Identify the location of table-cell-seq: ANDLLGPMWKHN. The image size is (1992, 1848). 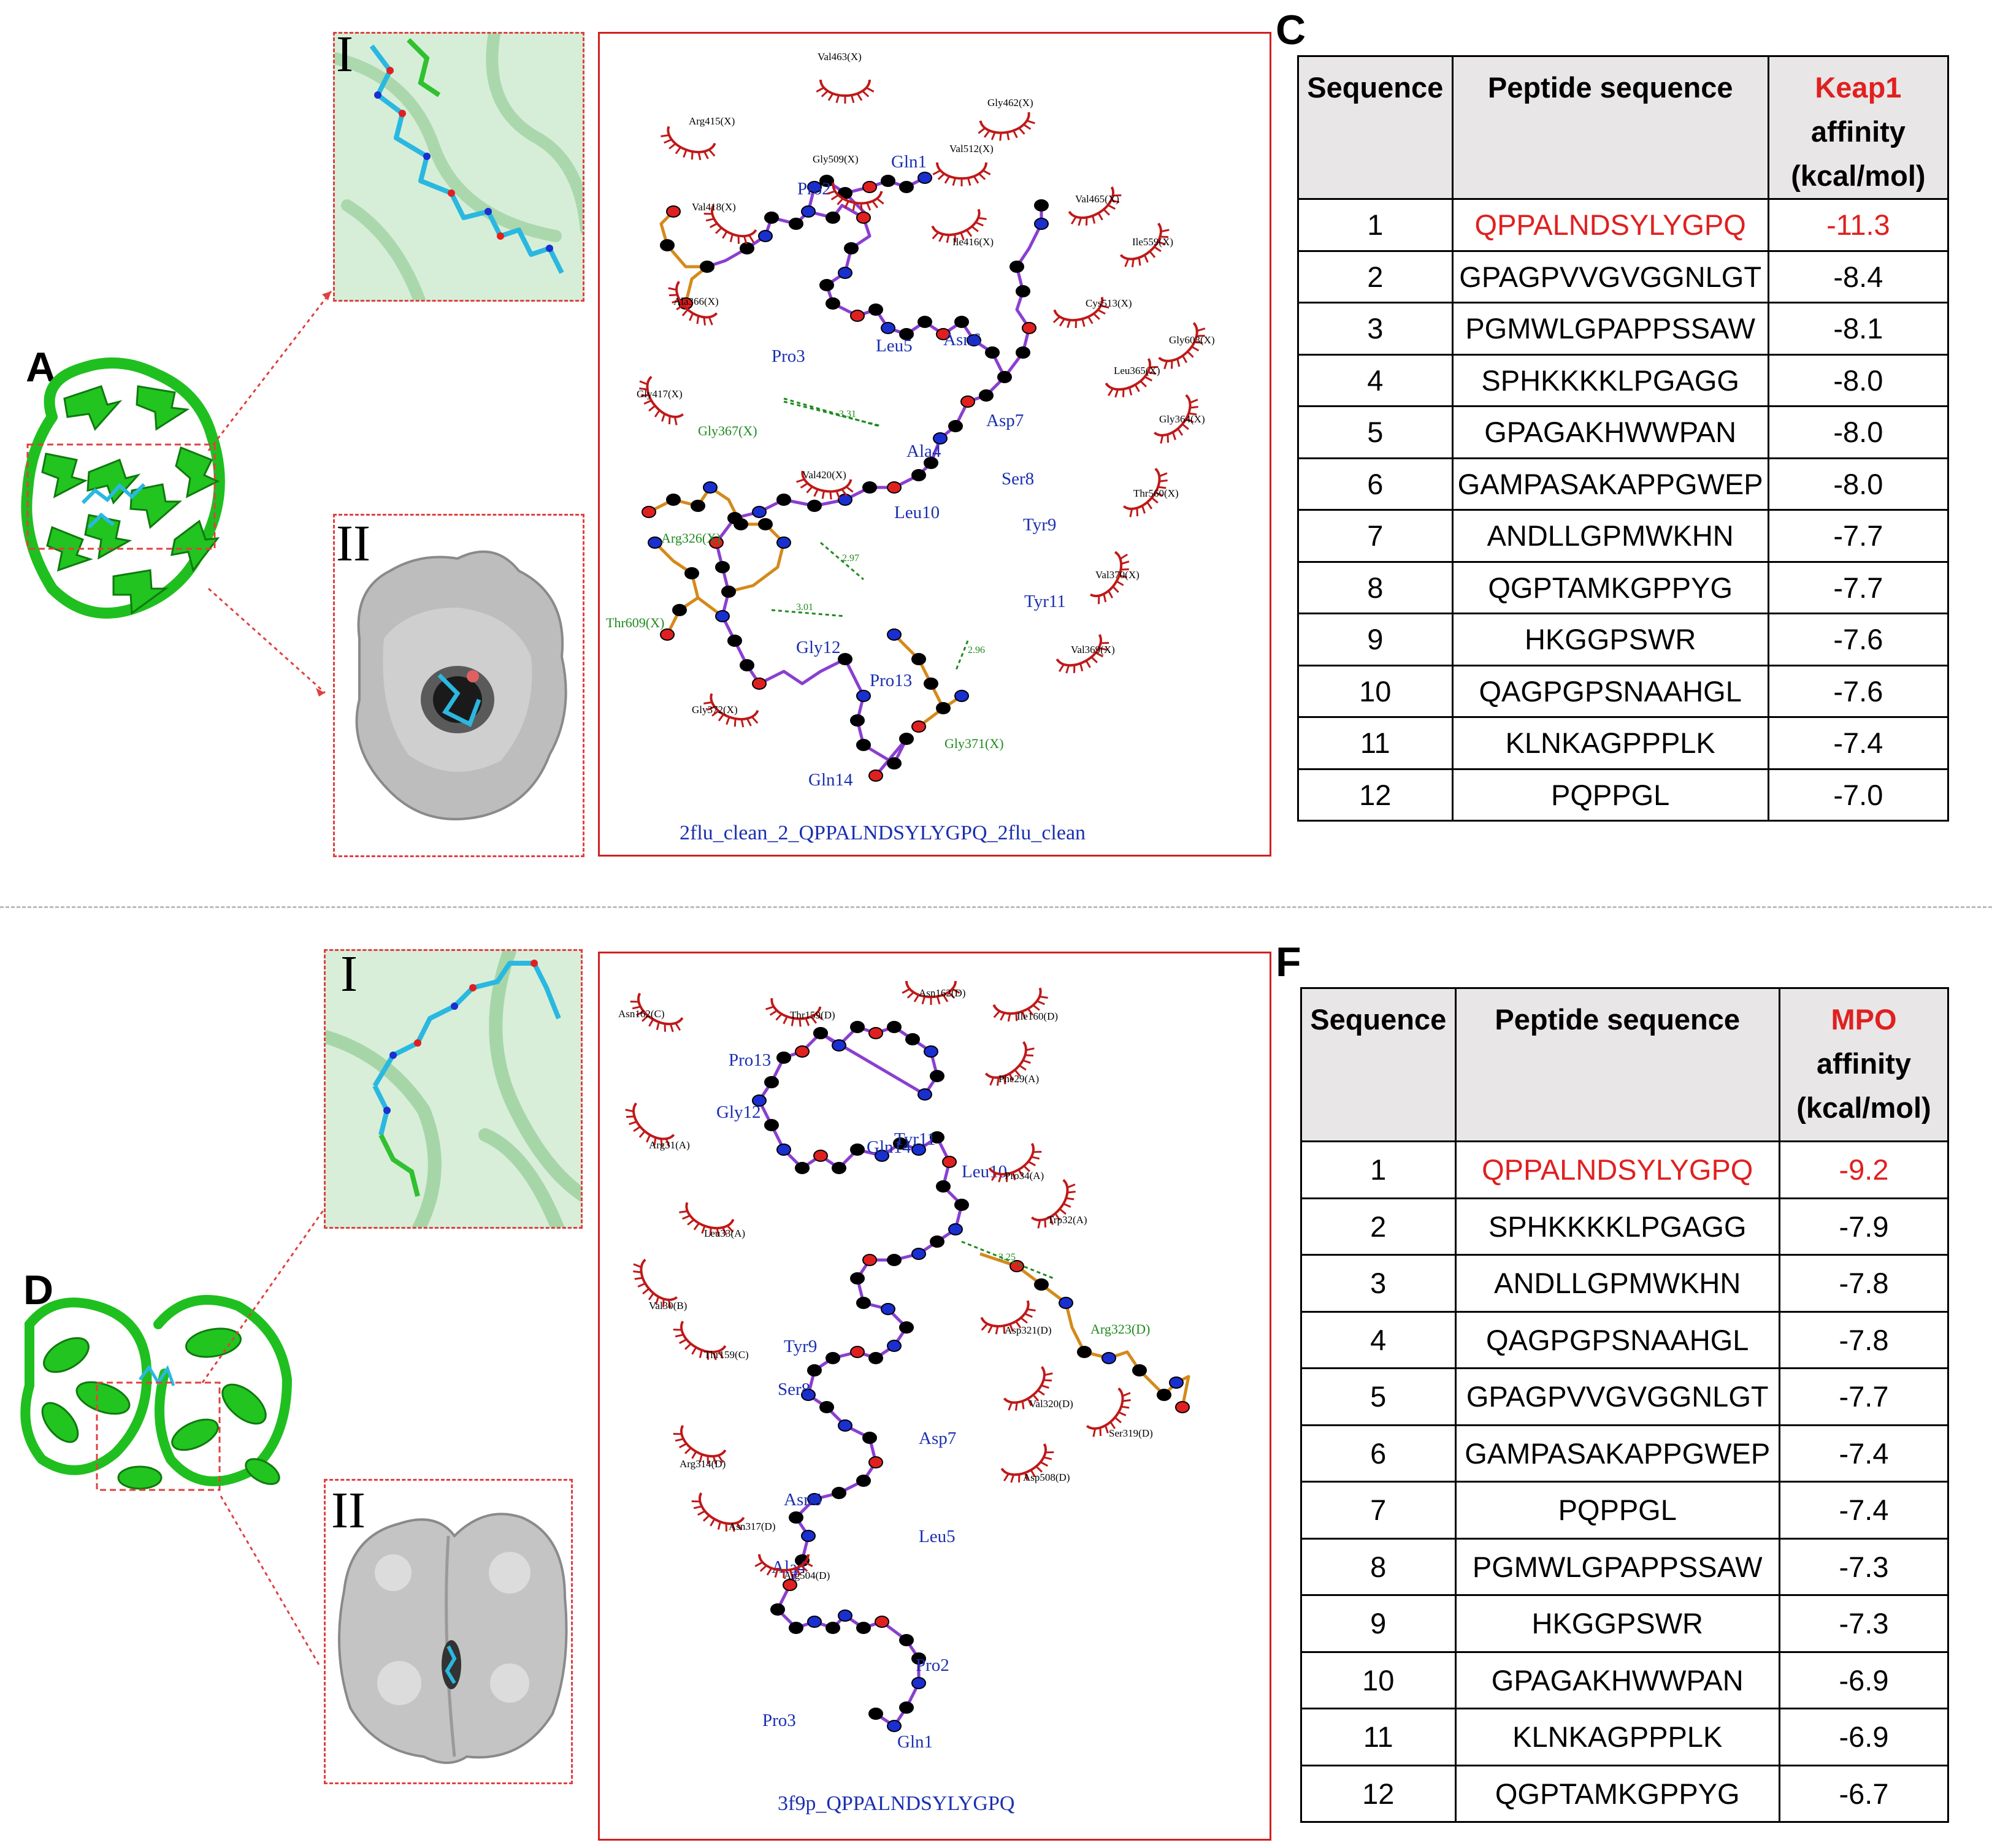
(1610, 536).